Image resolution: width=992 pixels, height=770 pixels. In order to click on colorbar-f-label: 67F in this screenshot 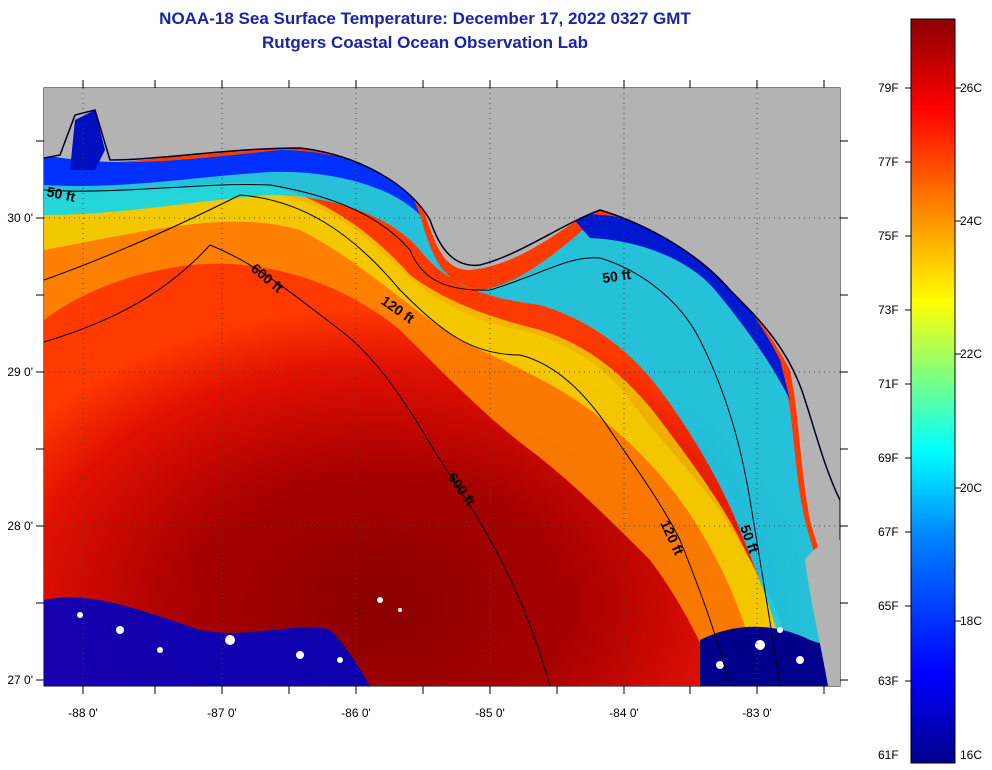, I will do `click(888, 532)`.